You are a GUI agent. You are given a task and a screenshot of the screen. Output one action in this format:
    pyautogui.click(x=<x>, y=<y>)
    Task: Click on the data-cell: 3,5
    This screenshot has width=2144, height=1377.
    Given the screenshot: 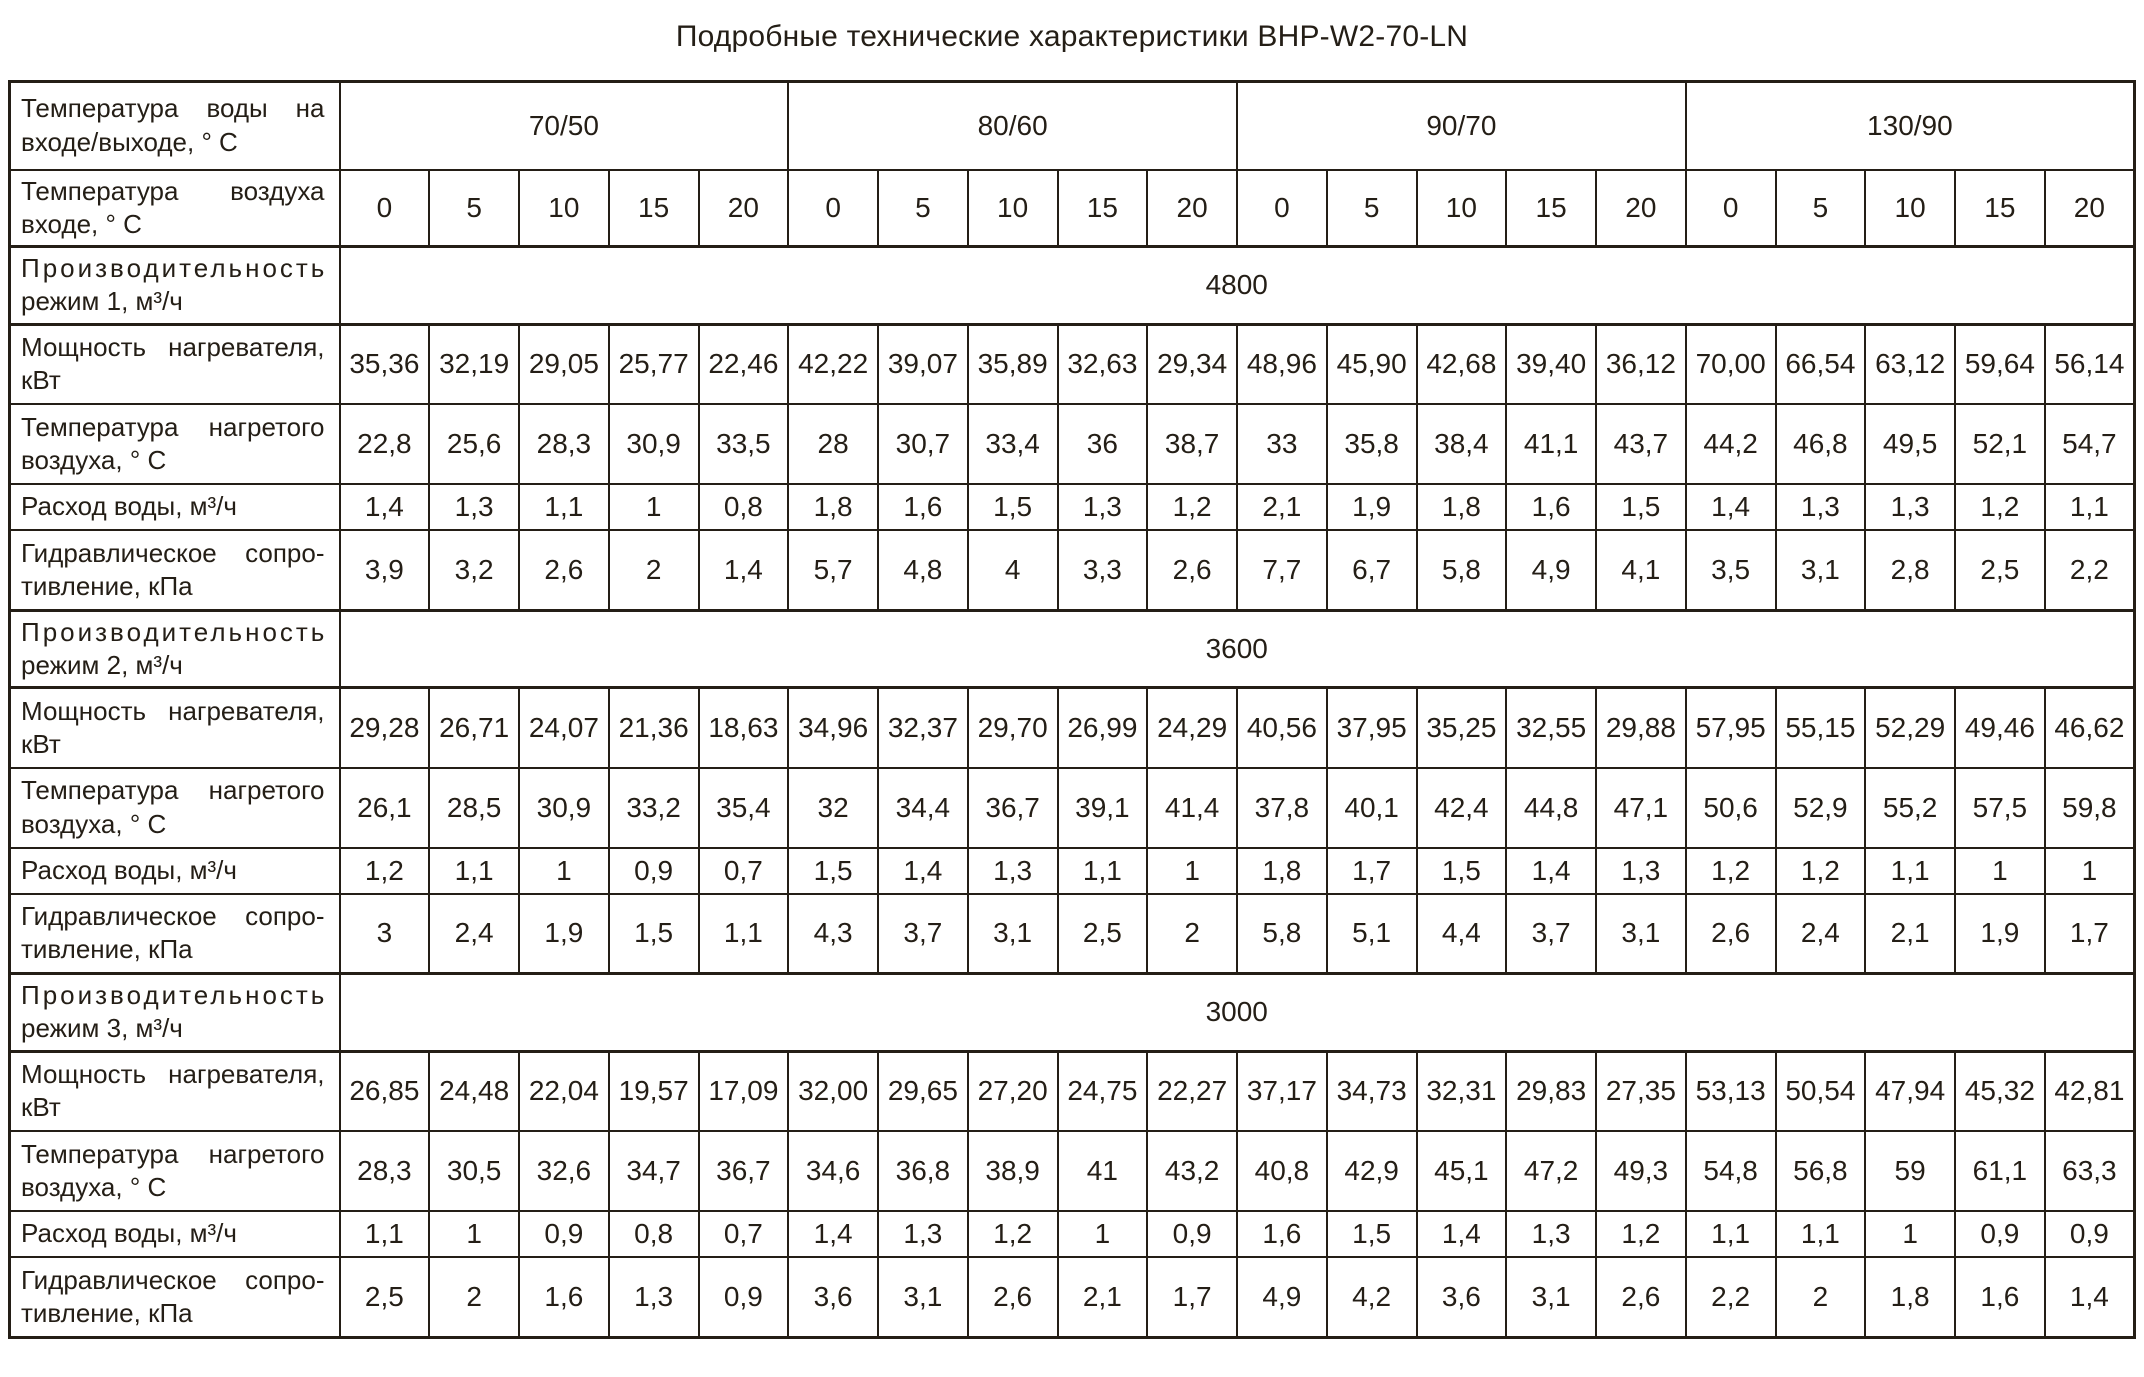 What is the action you would take?
    pyautogui.click(x=1730, y=570)
    